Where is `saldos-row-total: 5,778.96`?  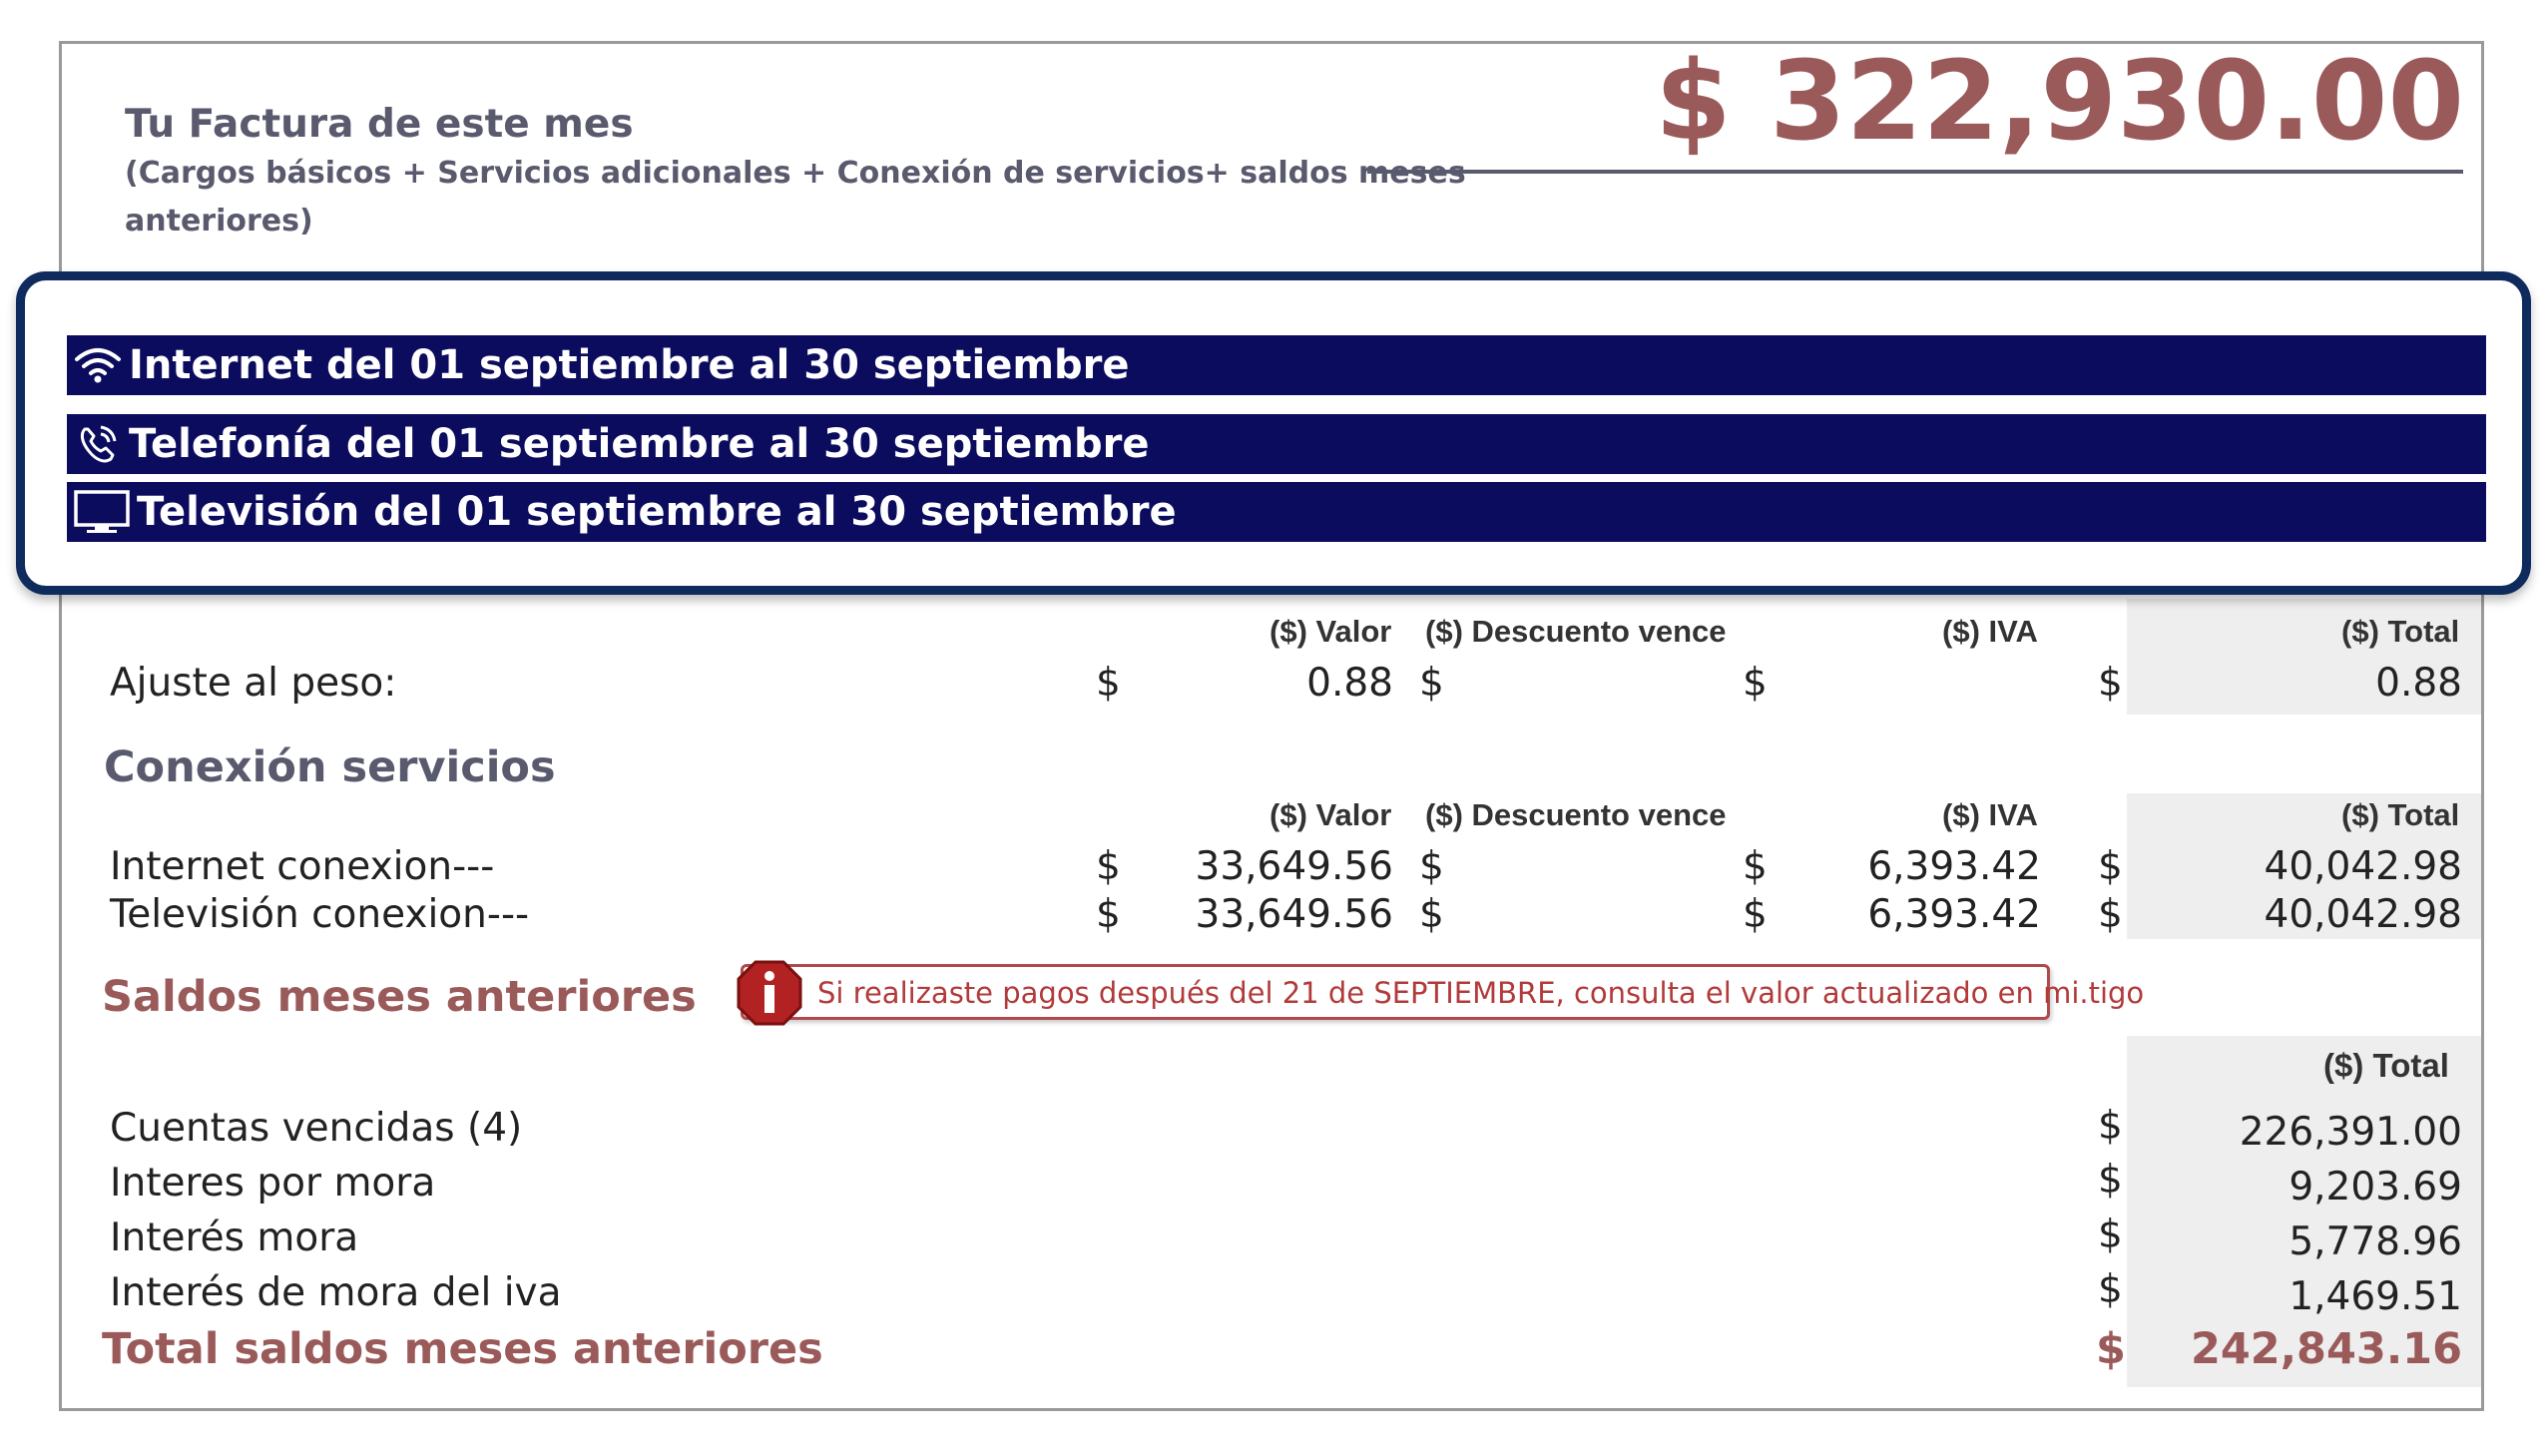
saldos-row-total: 5,778.96 is located at coordinates (2375, 1241).